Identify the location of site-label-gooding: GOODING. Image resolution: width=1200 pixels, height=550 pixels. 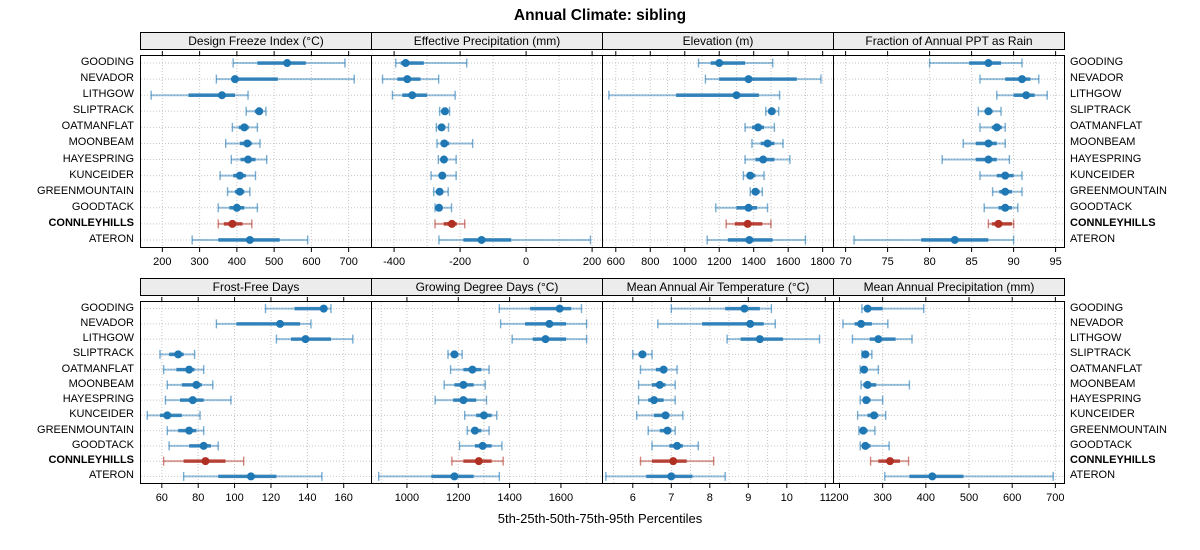
(1097, 307).